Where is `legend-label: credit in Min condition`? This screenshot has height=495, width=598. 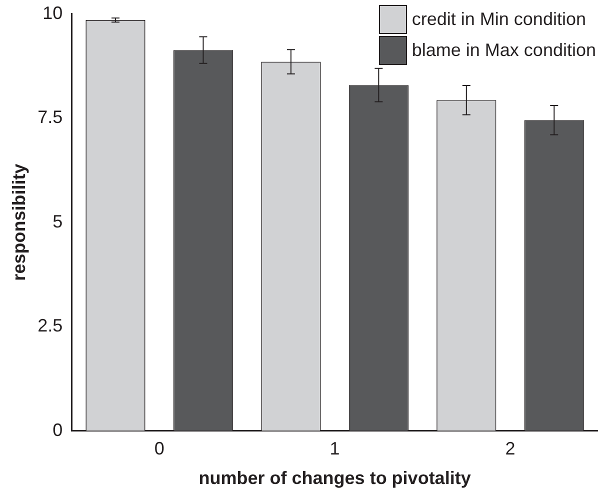 legend-label: credit in Min condition is located at coordinates (499, 19).